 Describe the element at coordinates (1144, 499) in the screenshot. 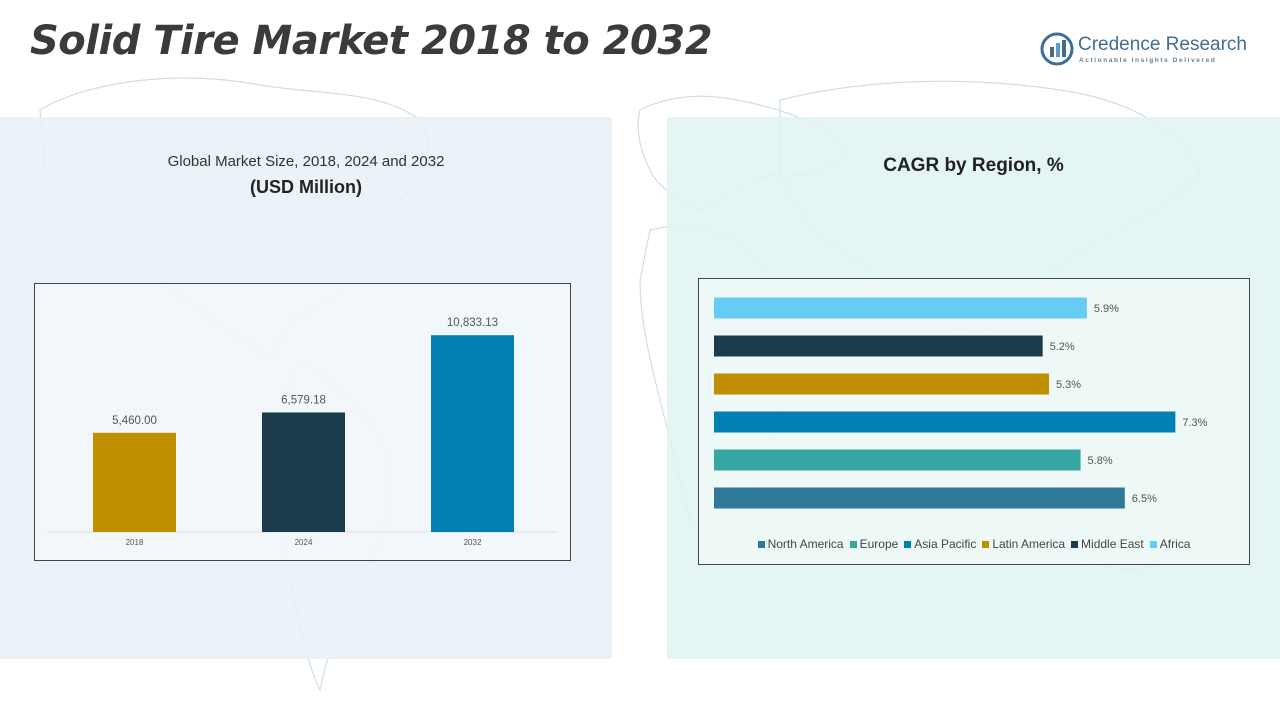

I see `hbar-label-north-america: 6.5%` at that location.